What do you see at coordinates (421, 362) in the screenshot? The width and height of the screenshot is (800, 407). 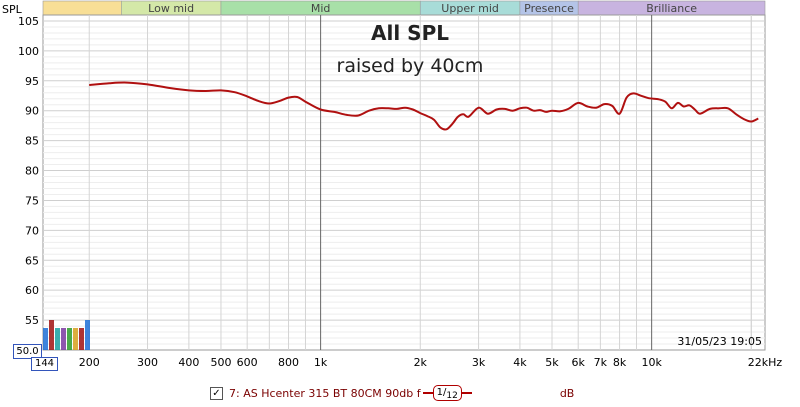 I see `x-tick-label: 2k` at bounding box center [421, 362].